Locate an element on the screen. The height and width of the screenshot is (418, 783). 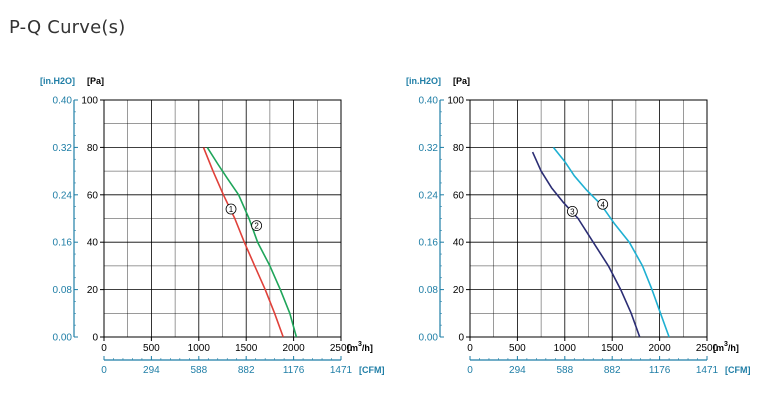
curve-label-3: 3 is located at coordinates (572, 211).